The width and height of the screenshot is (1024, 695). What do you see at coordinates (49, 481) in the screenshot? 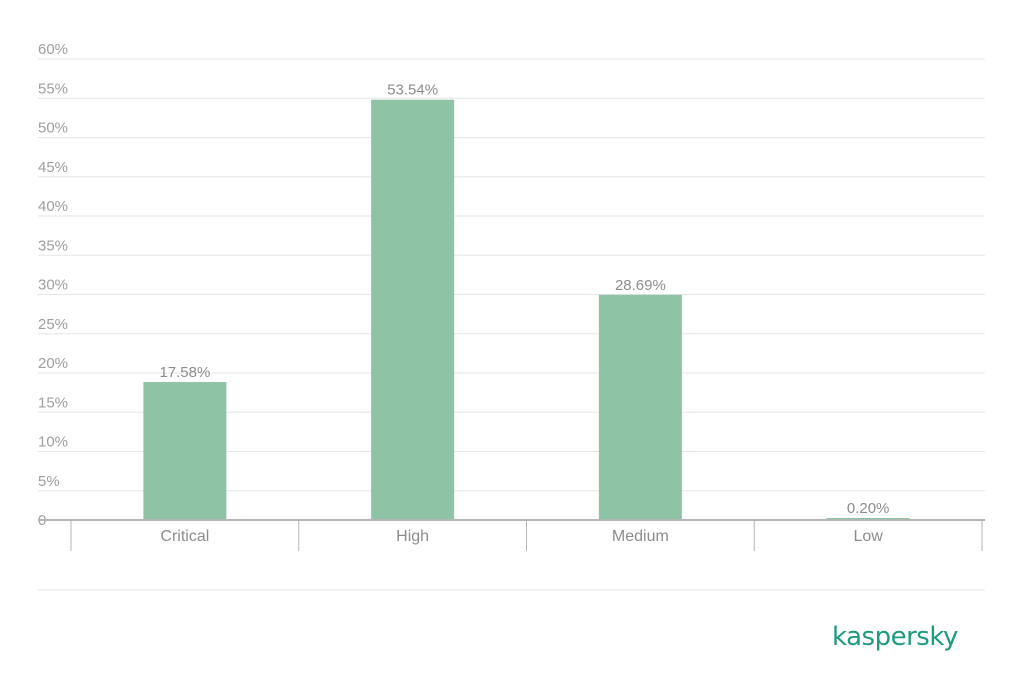
I see `y-tick-label: 5%` at bounding box center [49, 481].